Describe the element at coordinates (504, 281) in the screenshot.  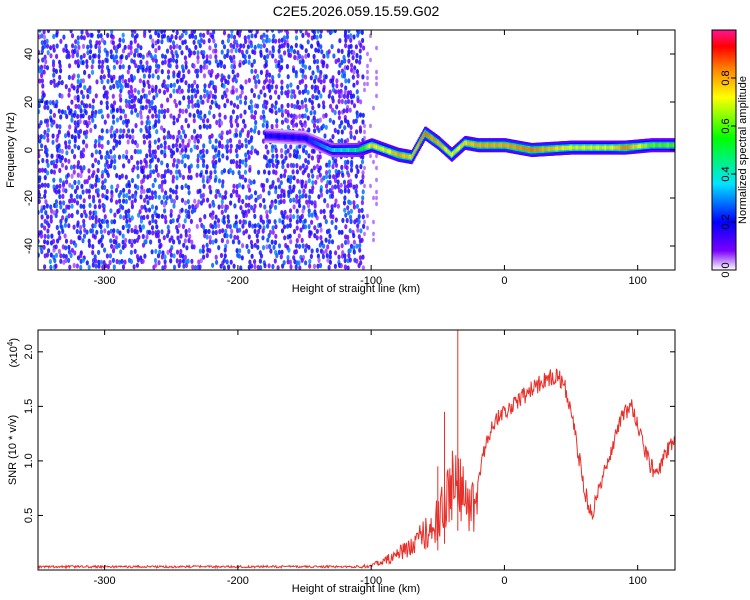
I see `x-tick-label: 0` at that location.